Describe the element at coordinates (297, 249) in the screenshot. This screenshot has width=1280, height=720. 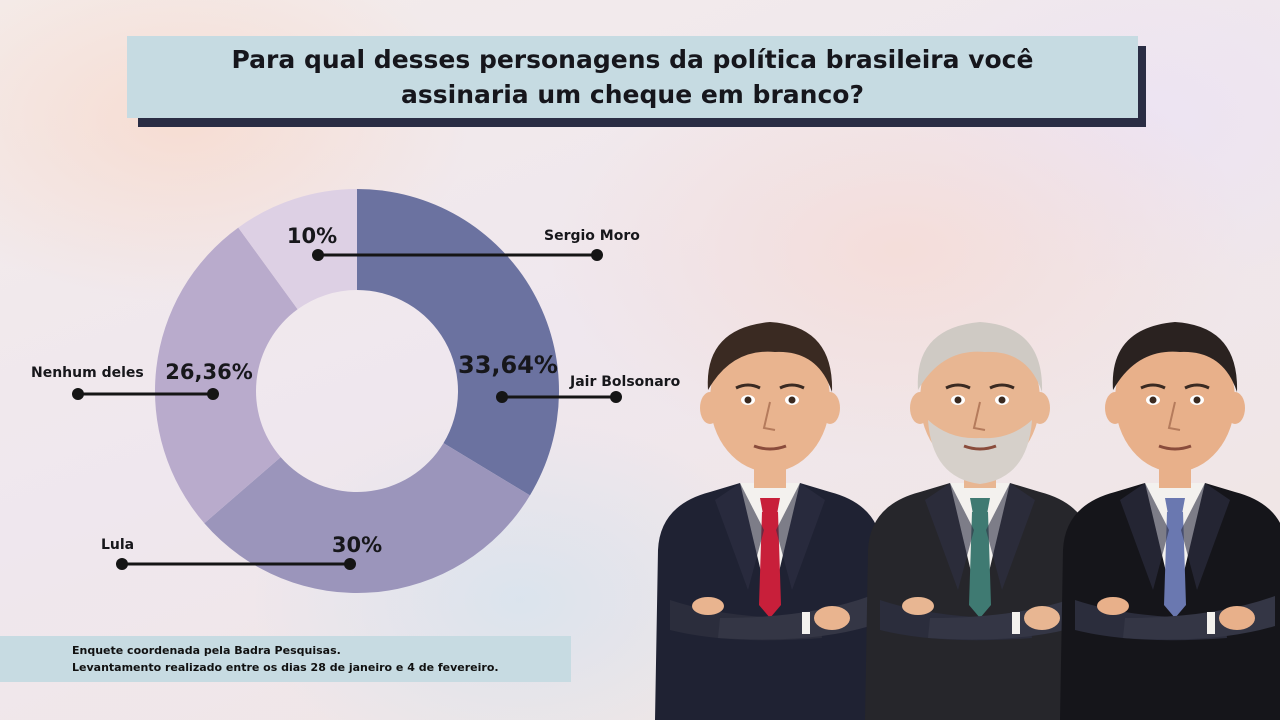
I see `slice-sergio-moro` at that location.